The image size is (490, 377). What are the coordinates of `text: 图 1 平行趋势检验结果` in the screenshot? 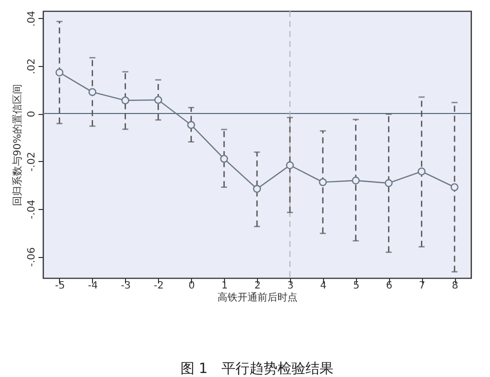 It's located at (257, 369).